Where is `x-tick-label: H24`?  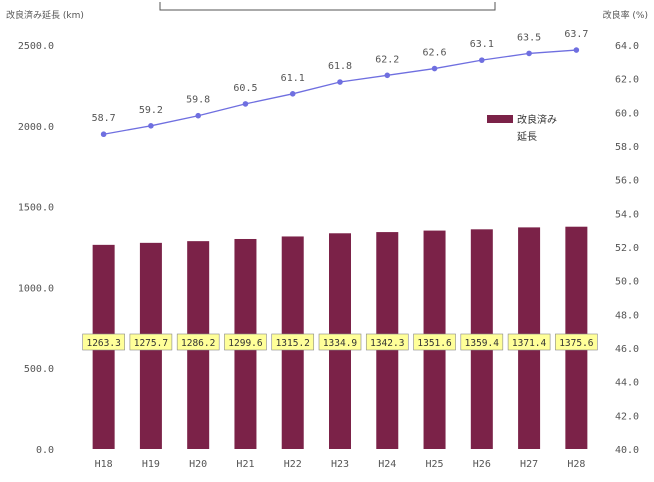
x-tick-label: H24 is located at coordinates (387, 464).